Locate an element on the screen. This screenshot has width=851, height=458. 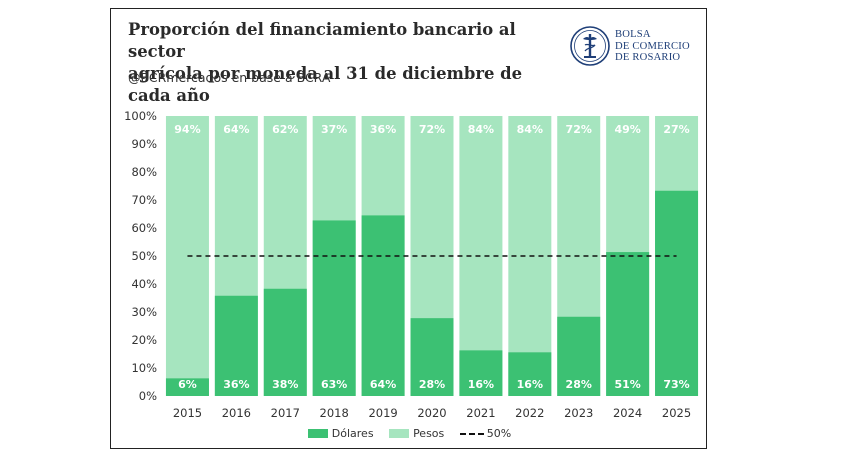
y-tick-label: 100% is located at coordinates (140, 116).